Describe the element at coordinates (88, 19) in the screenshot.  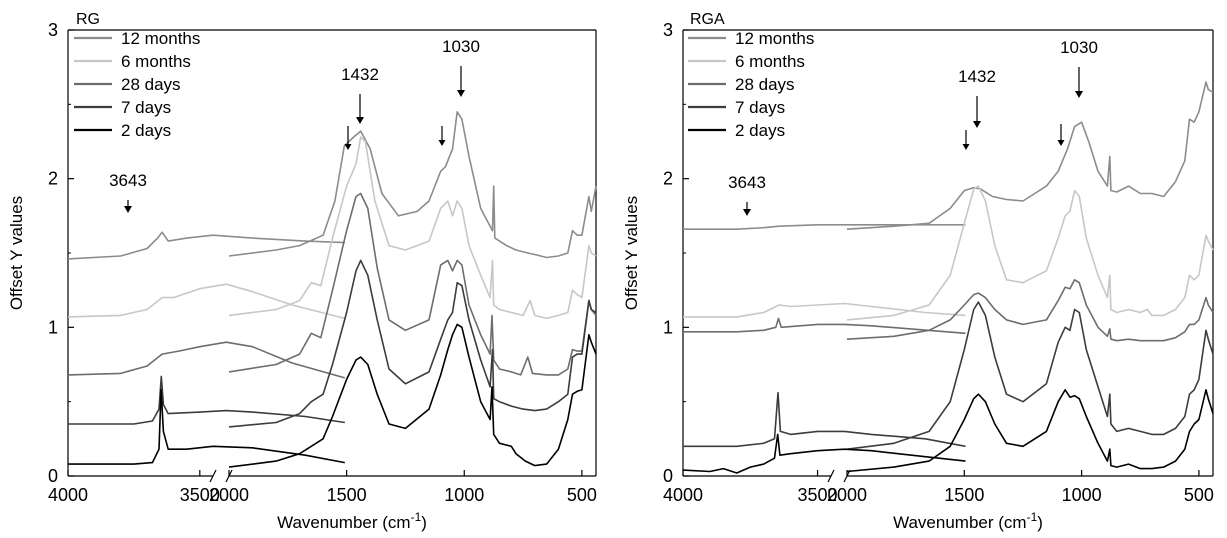
I see `panel-label: RG` at that location.